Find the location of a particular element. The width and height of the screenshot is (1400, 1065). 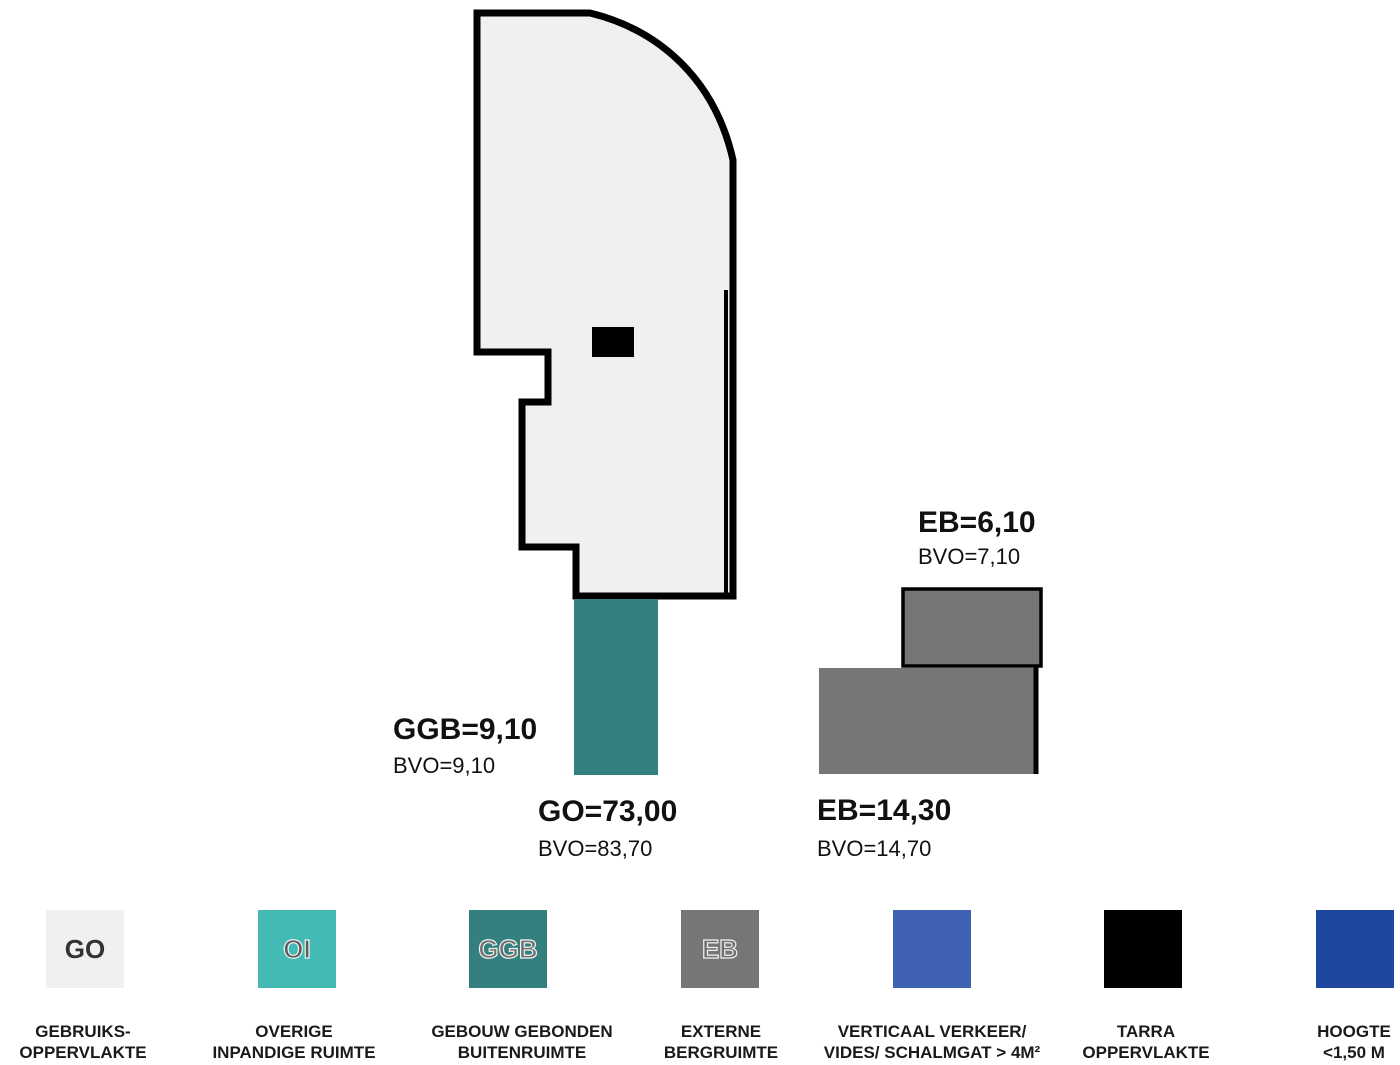

legend-label-eb: EXTERNE BERGRUIMTE is located at coordinates (721, 1042).